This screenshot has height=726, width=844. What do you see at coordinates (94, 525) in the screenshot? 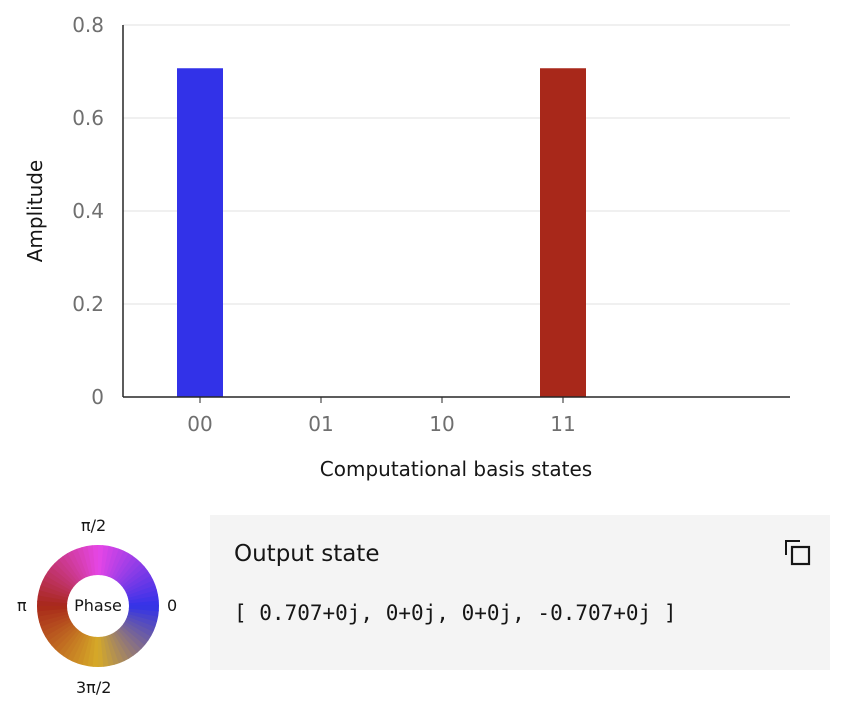
I see `phase-label-top: π/2` at bounding box center [94, 525].